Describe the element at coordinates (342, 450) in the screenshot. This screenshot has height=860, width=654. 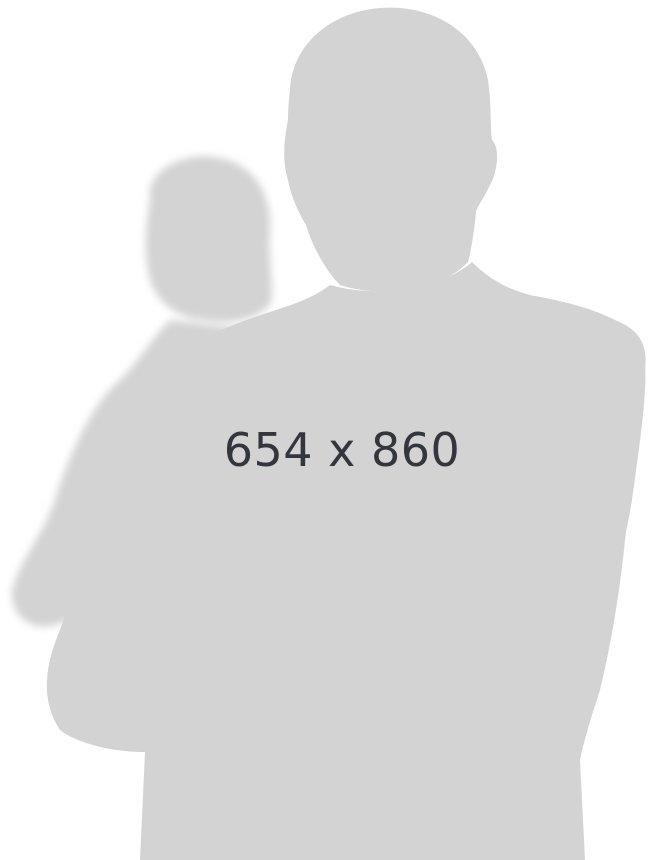
I see `dimension-label: 654 x 860` at that location.